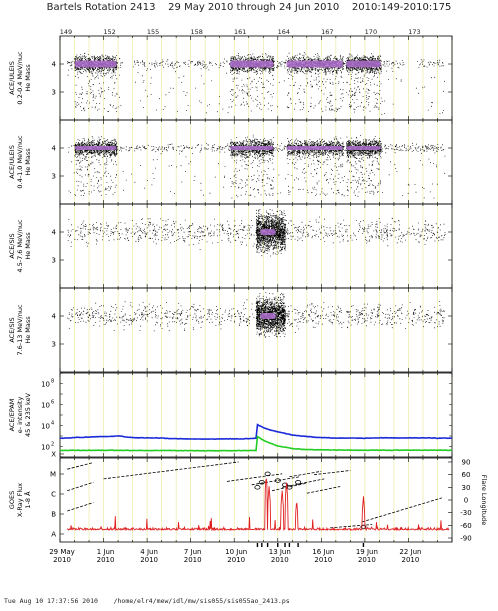 This screenshot has width=498, height=611. I want to click on goes-class-label: C, so click(53, 495).